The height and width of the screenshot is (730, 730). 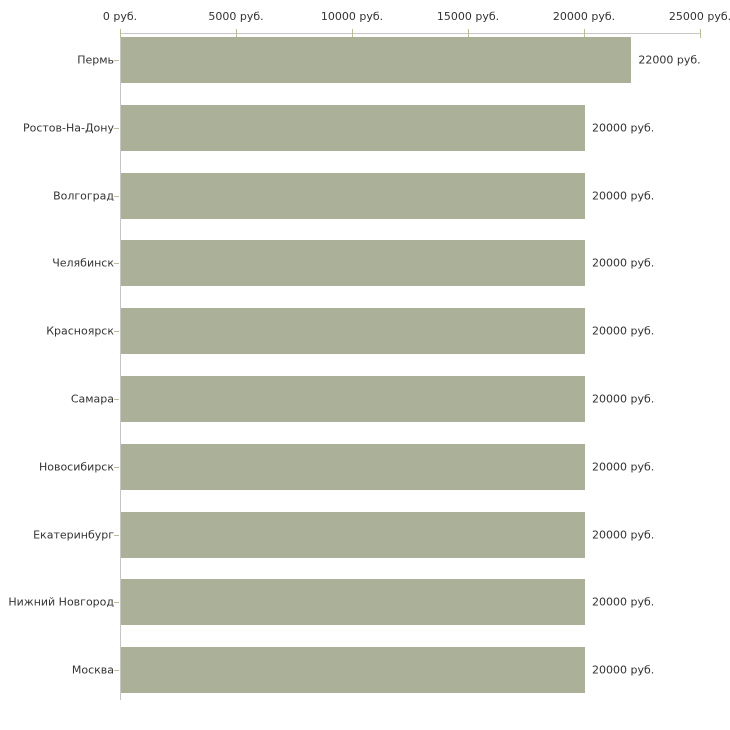 I want to click on x-axis-tick-label: 20000 руб., so click(x=584, y=16).